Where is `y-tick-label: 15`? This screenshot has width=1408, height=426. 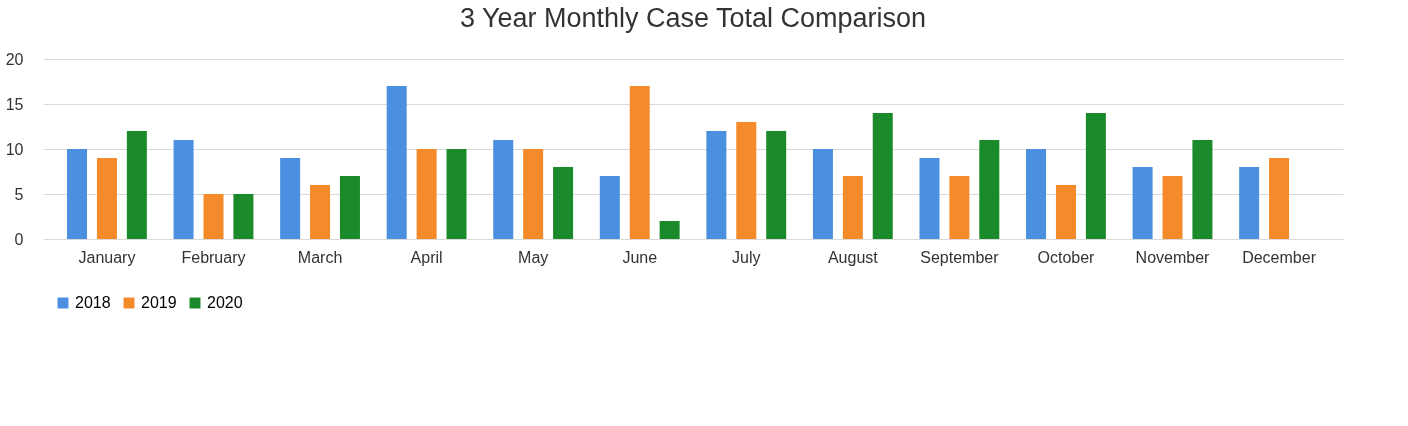
y-tick-label: 15 is located at coordinates (14, 104).